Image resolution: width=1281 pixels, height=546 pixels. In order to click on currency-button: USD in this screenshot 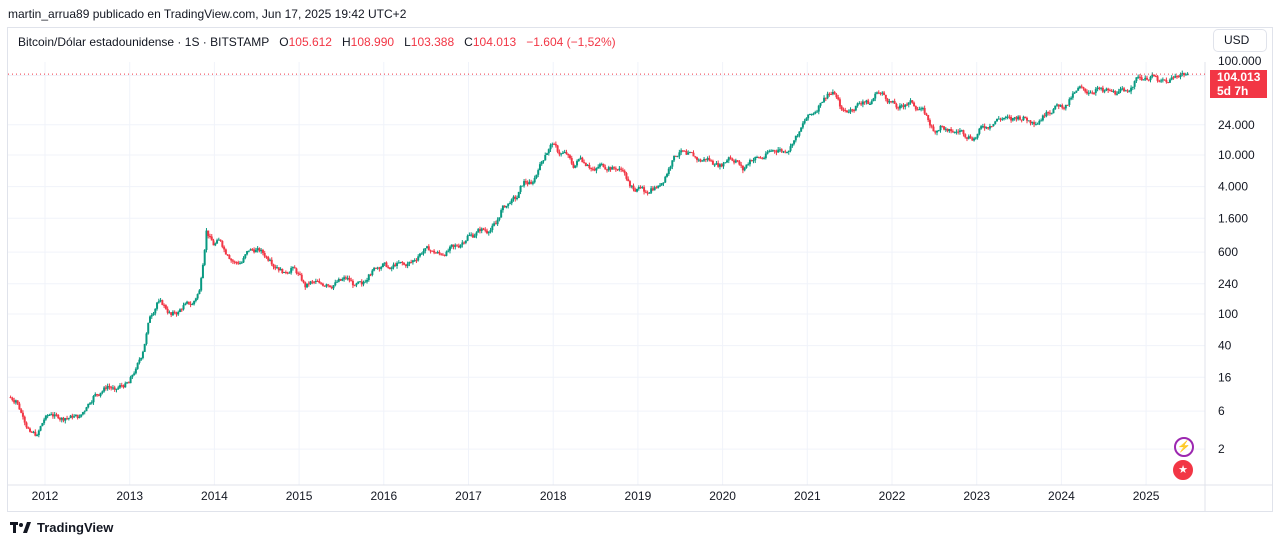, I will do `click(1240, 40)`.